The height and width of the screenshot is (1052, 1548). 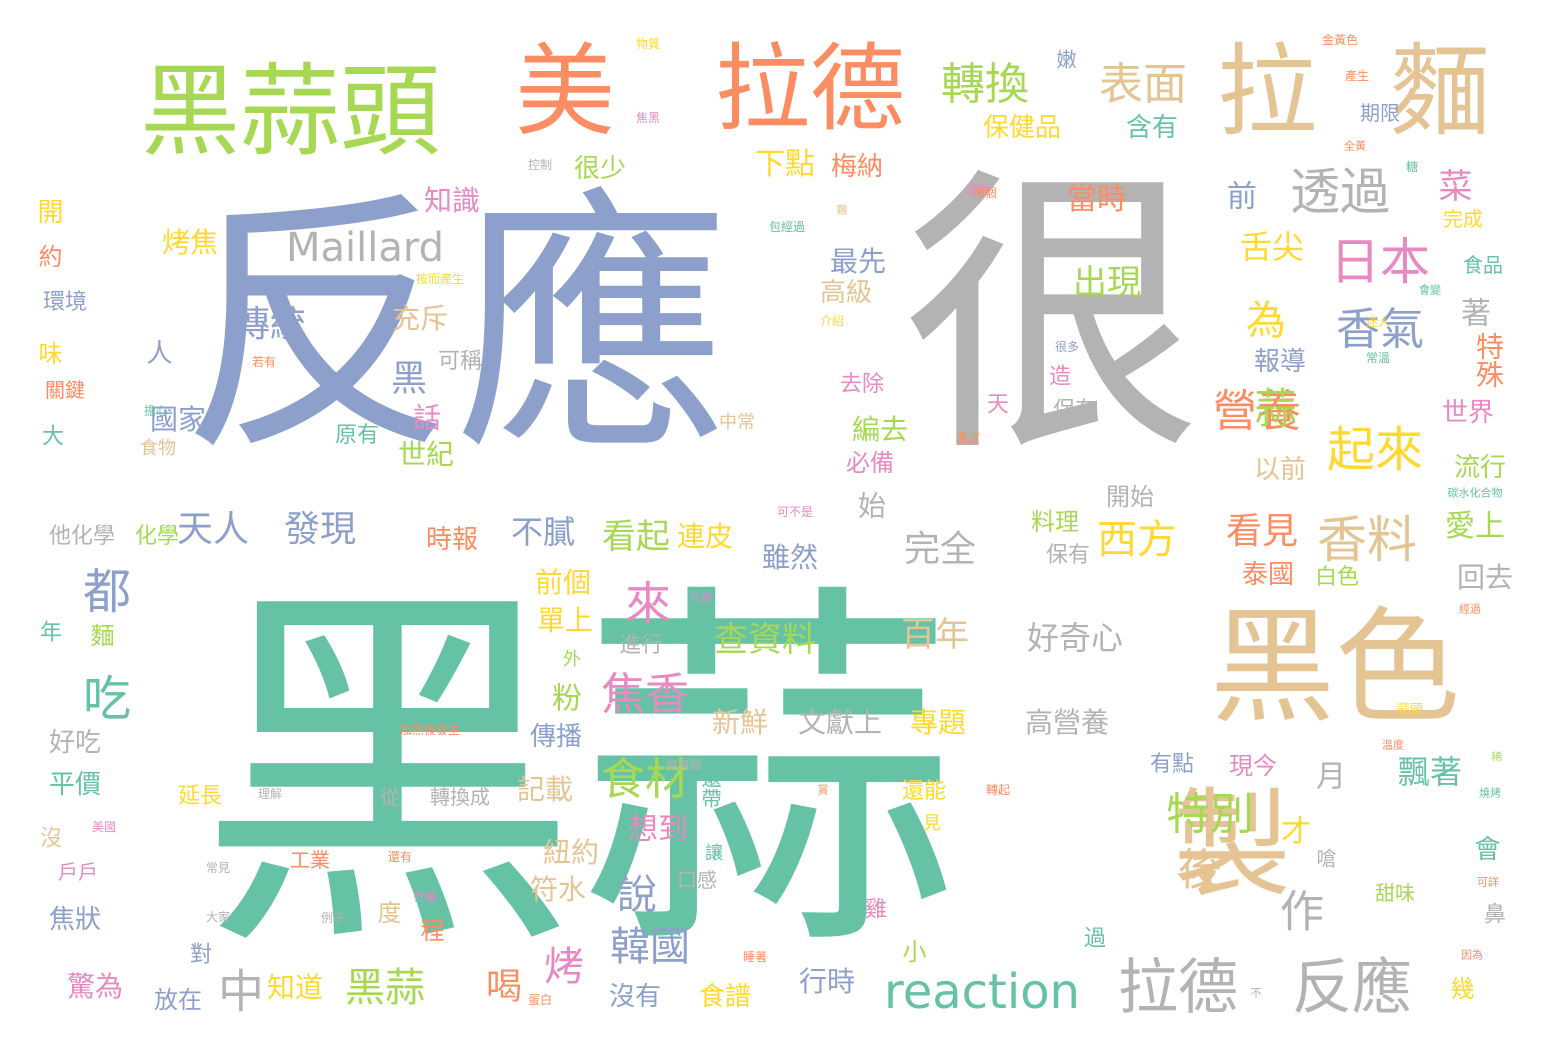 I want to click on word-cloud-word: 轉換成, so click(x=460, y=797).